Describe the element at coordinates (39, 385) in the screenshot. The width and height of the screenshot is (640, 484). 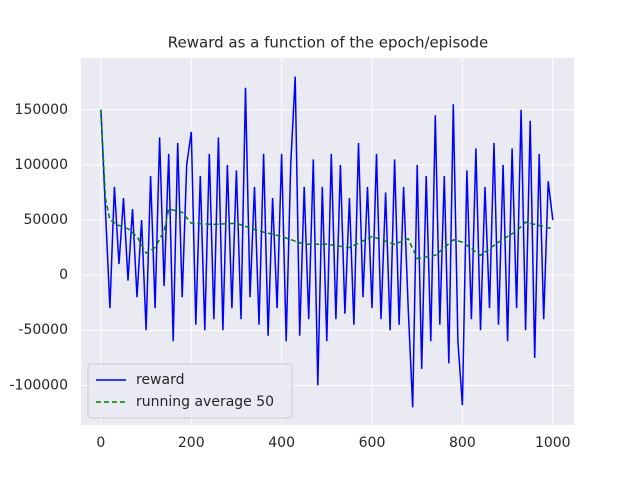
I see `y-tick-label: -100000` at that location.